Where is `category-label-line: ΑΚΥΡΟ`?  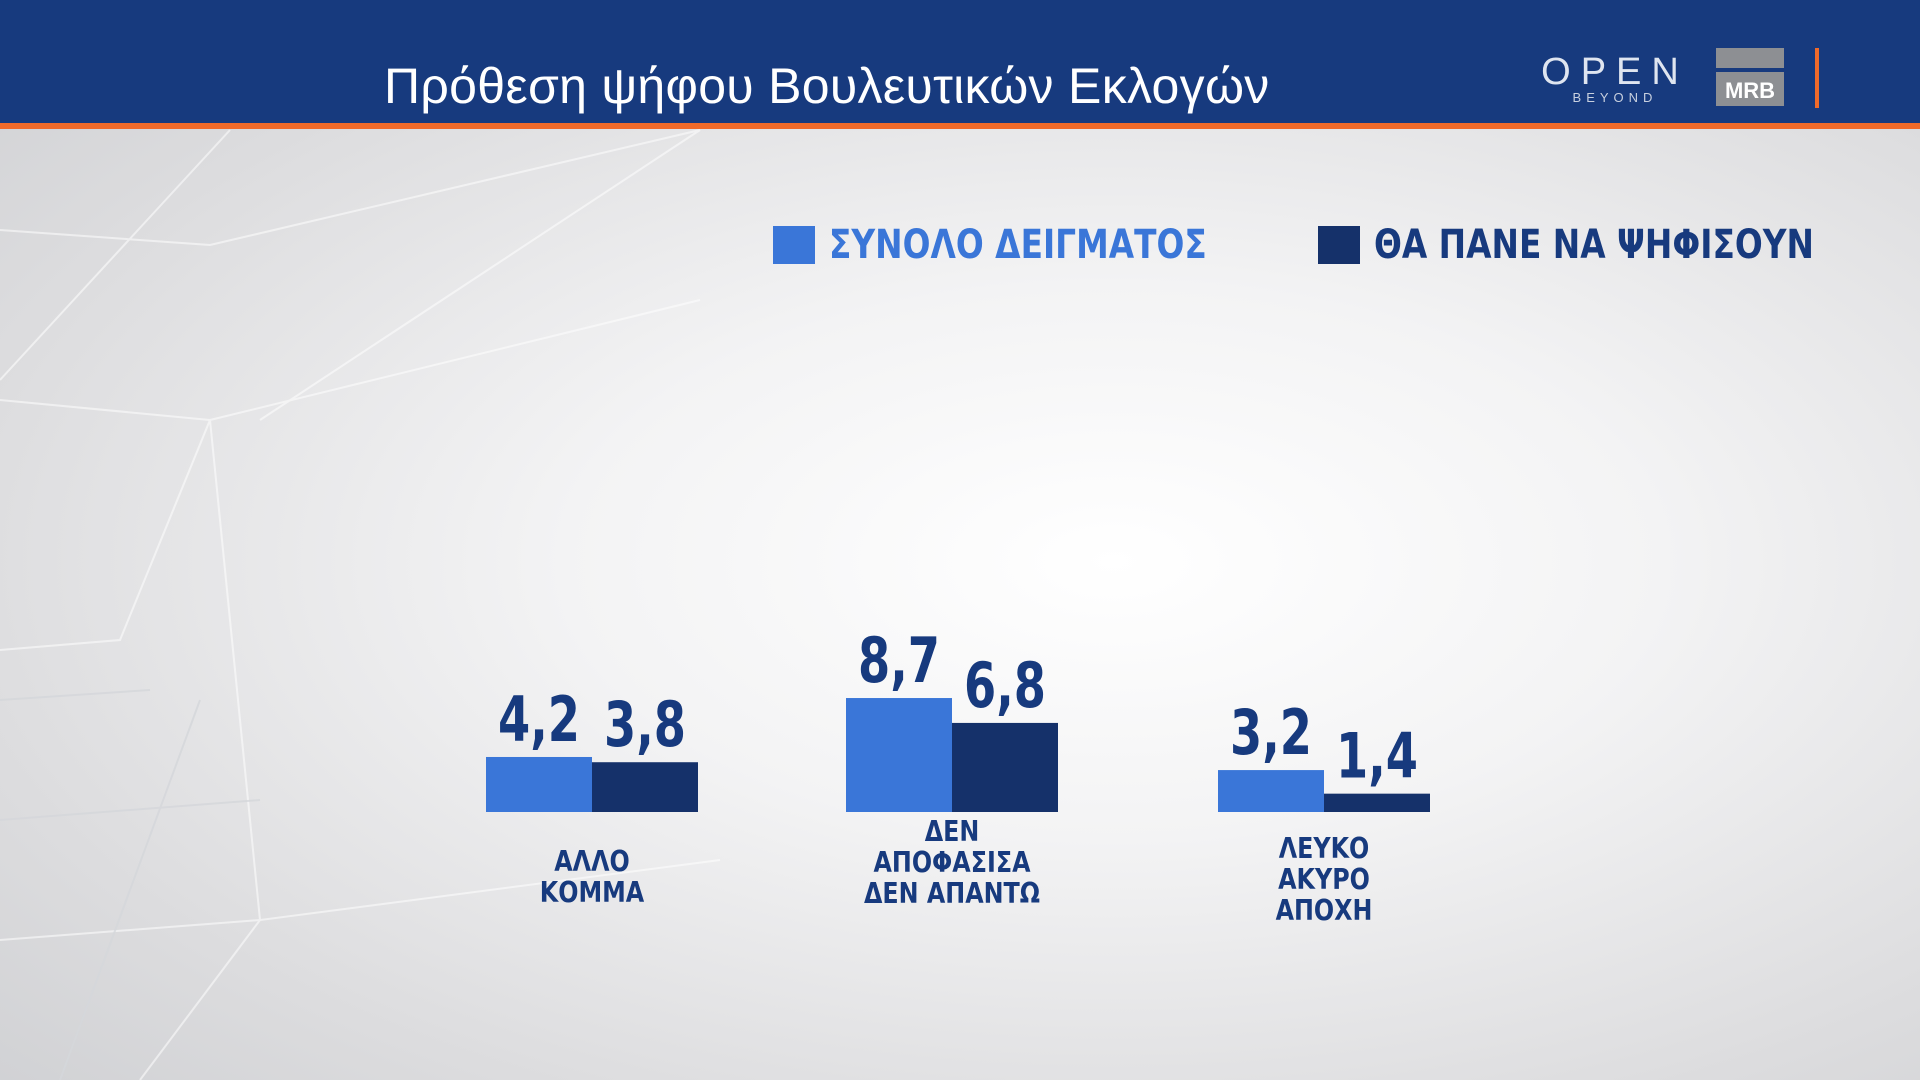
category-label-line: ΑΚΥΡΟ is located at coordinates (1324, 879).